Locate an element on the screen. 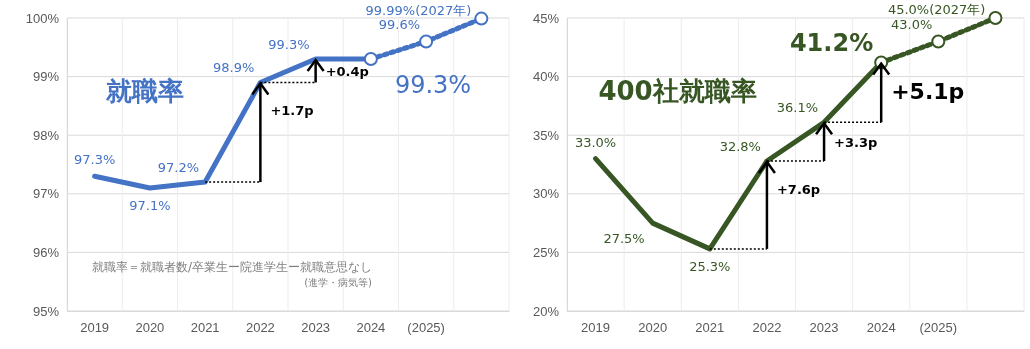 The width and height of the screenshot is (1030, 349). y-tick-label: 99% is located at coordinates (46, 77).